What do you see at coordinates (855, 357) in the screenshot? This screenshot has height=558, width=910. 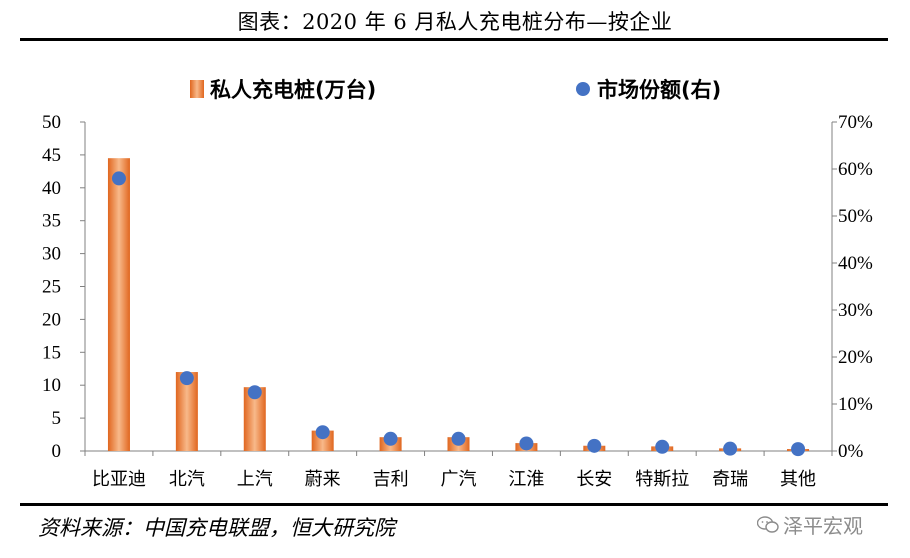 I see `right-tick-label: 20%` at bounding box center [855, 357].